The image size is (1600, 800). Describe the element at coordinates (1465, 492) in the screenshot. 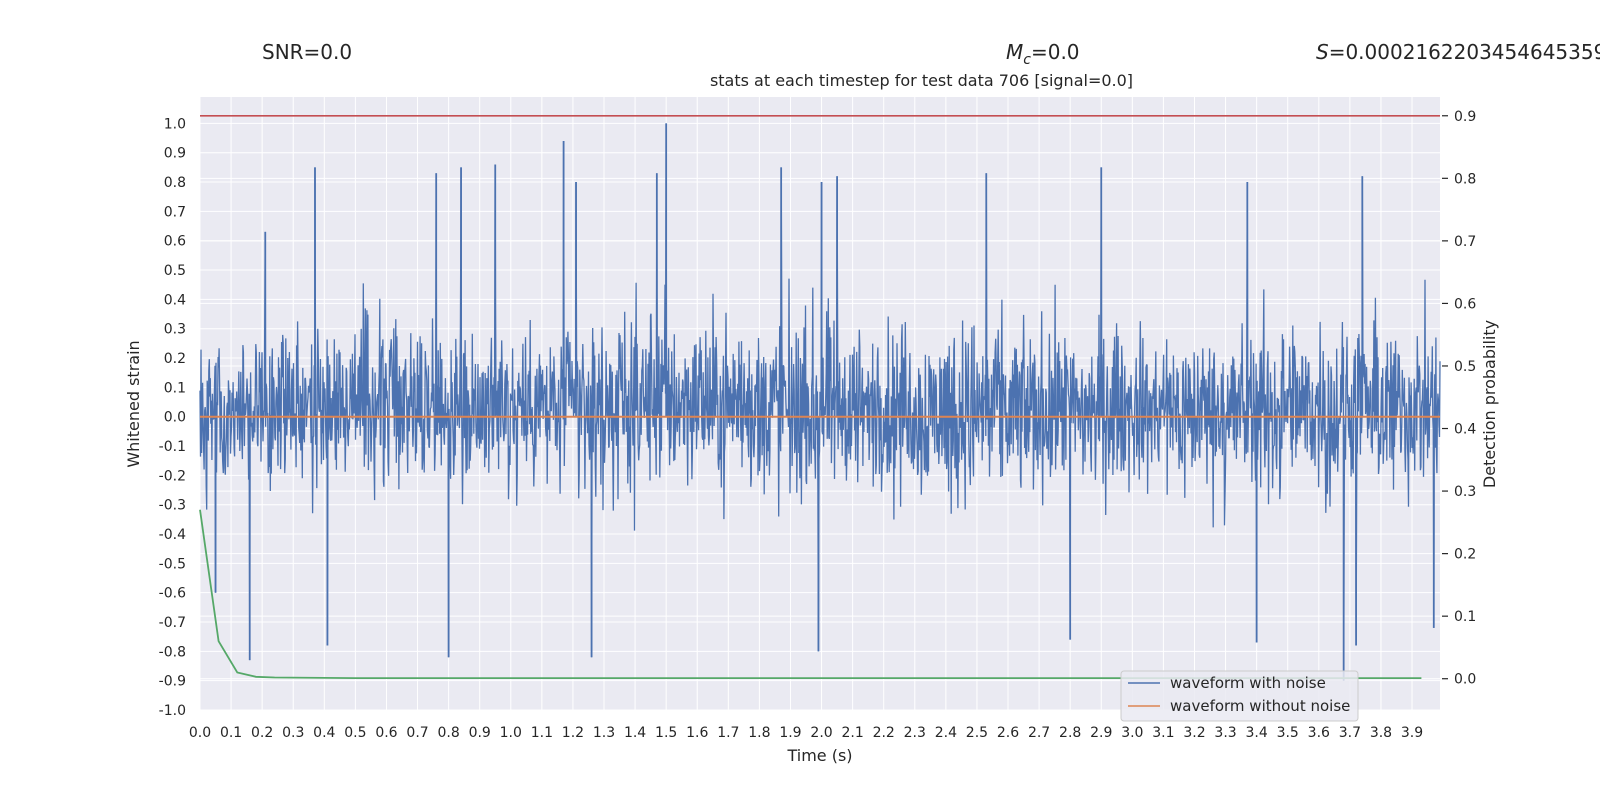

I see `y2-tick-label: 0.3` at that location.